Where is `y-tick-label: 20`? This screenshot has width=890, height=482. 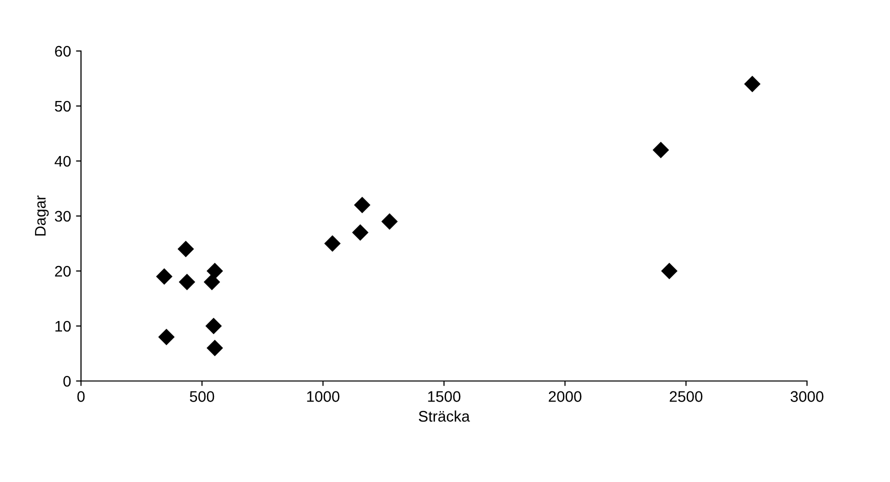
y-tick-label: 20 is located at coordinates (63, 271).